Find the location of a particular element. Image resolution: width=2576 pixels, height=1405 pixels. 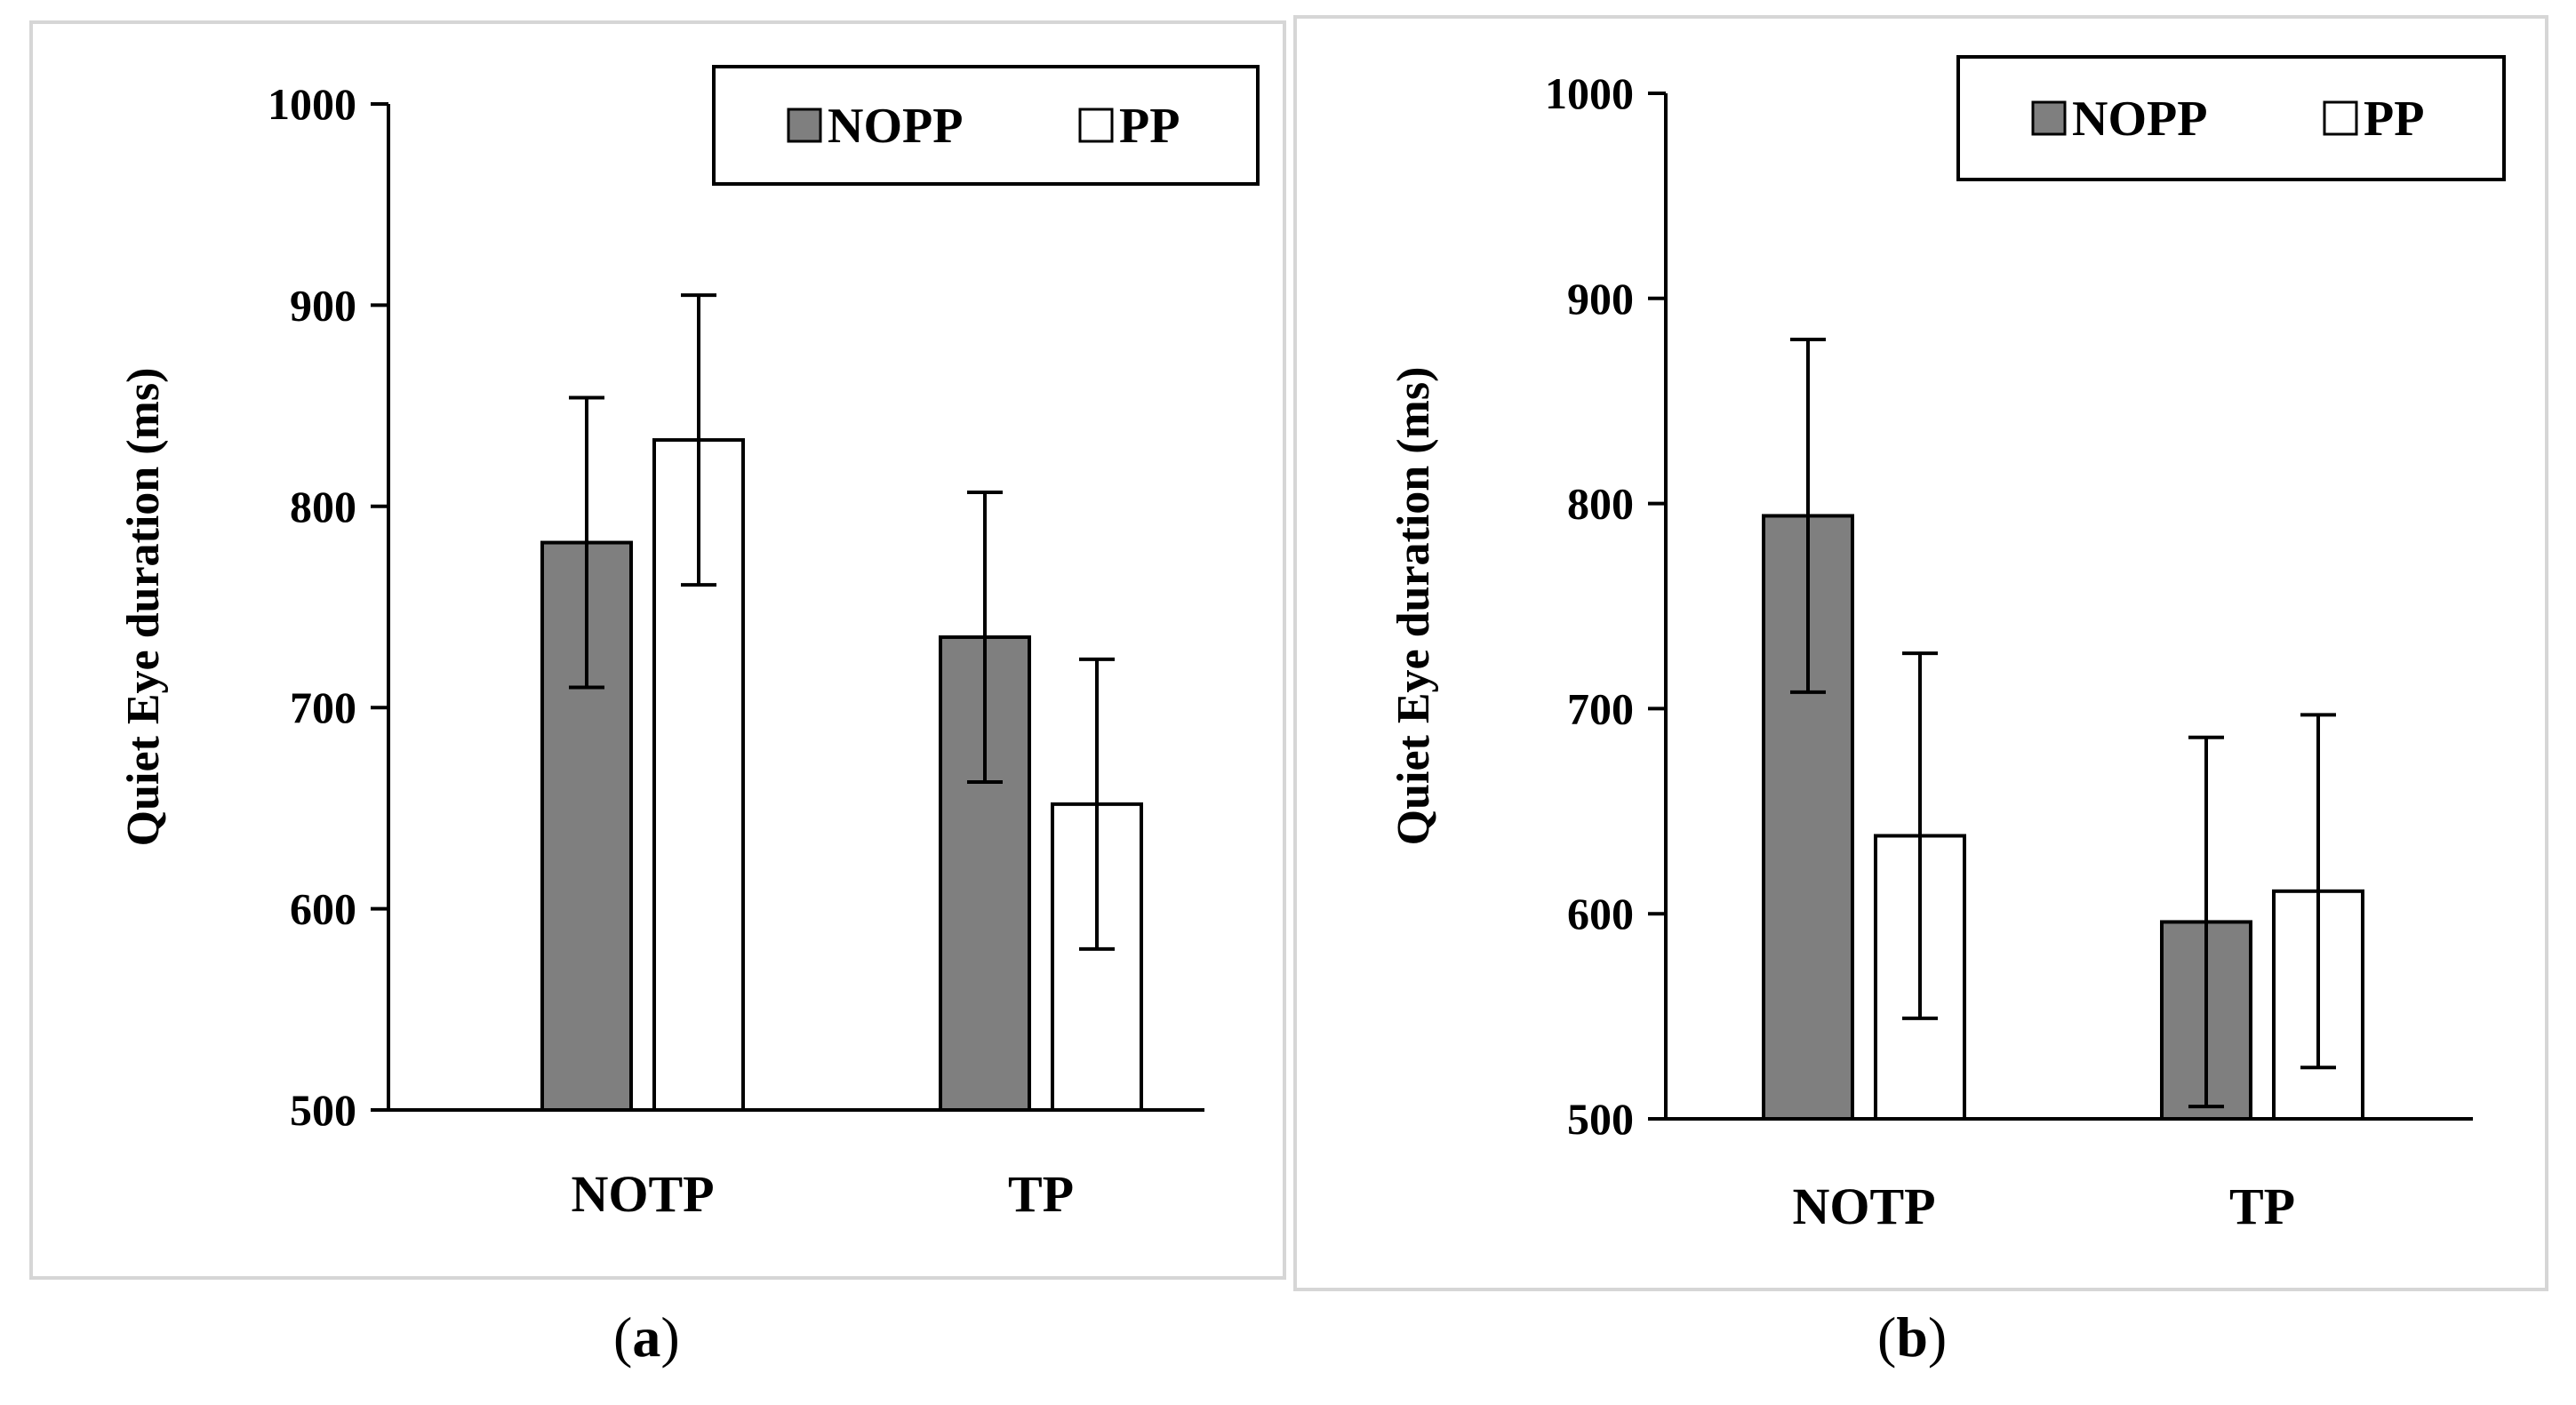

caption-b-open: ( is located at coordinates (1887, 1337).